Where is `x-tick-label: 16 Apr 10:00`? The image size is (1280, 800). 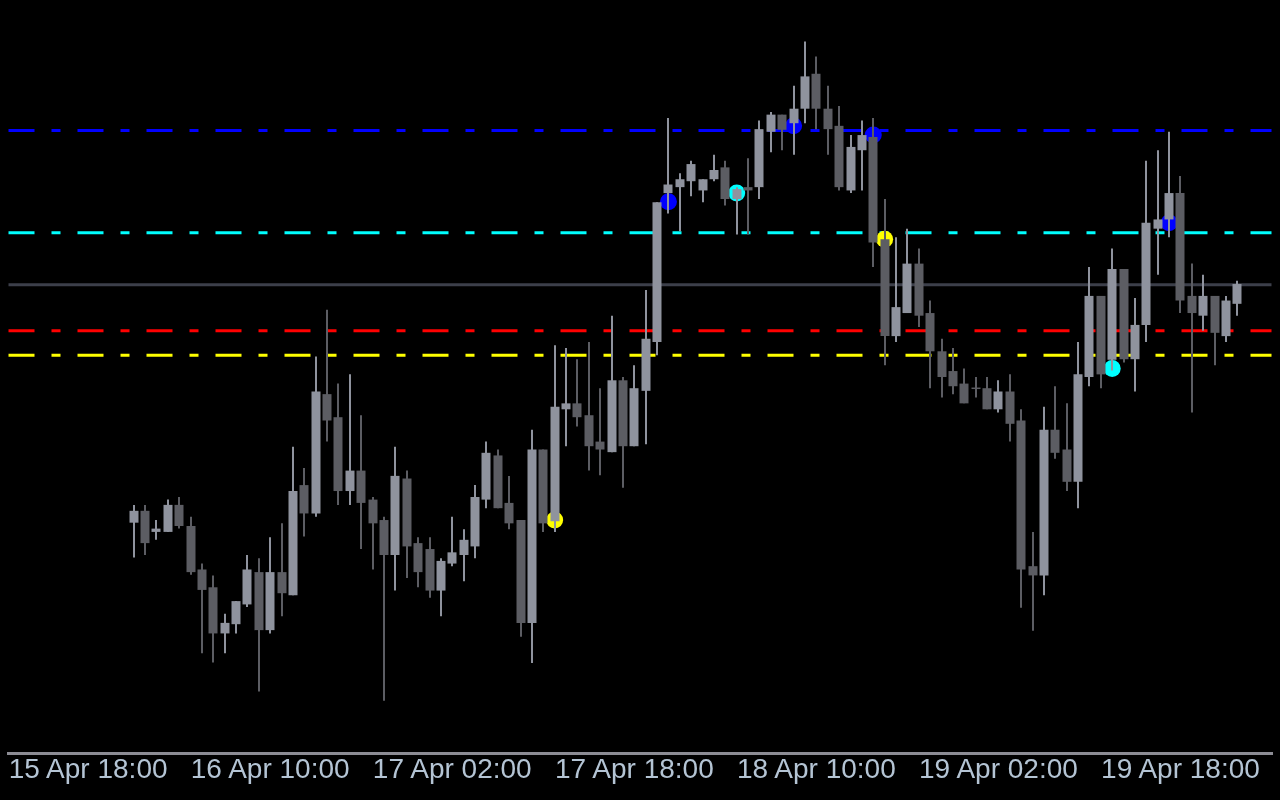 x-tick-label: 16 Apr 10:00 is located at coordinates (270, 768).